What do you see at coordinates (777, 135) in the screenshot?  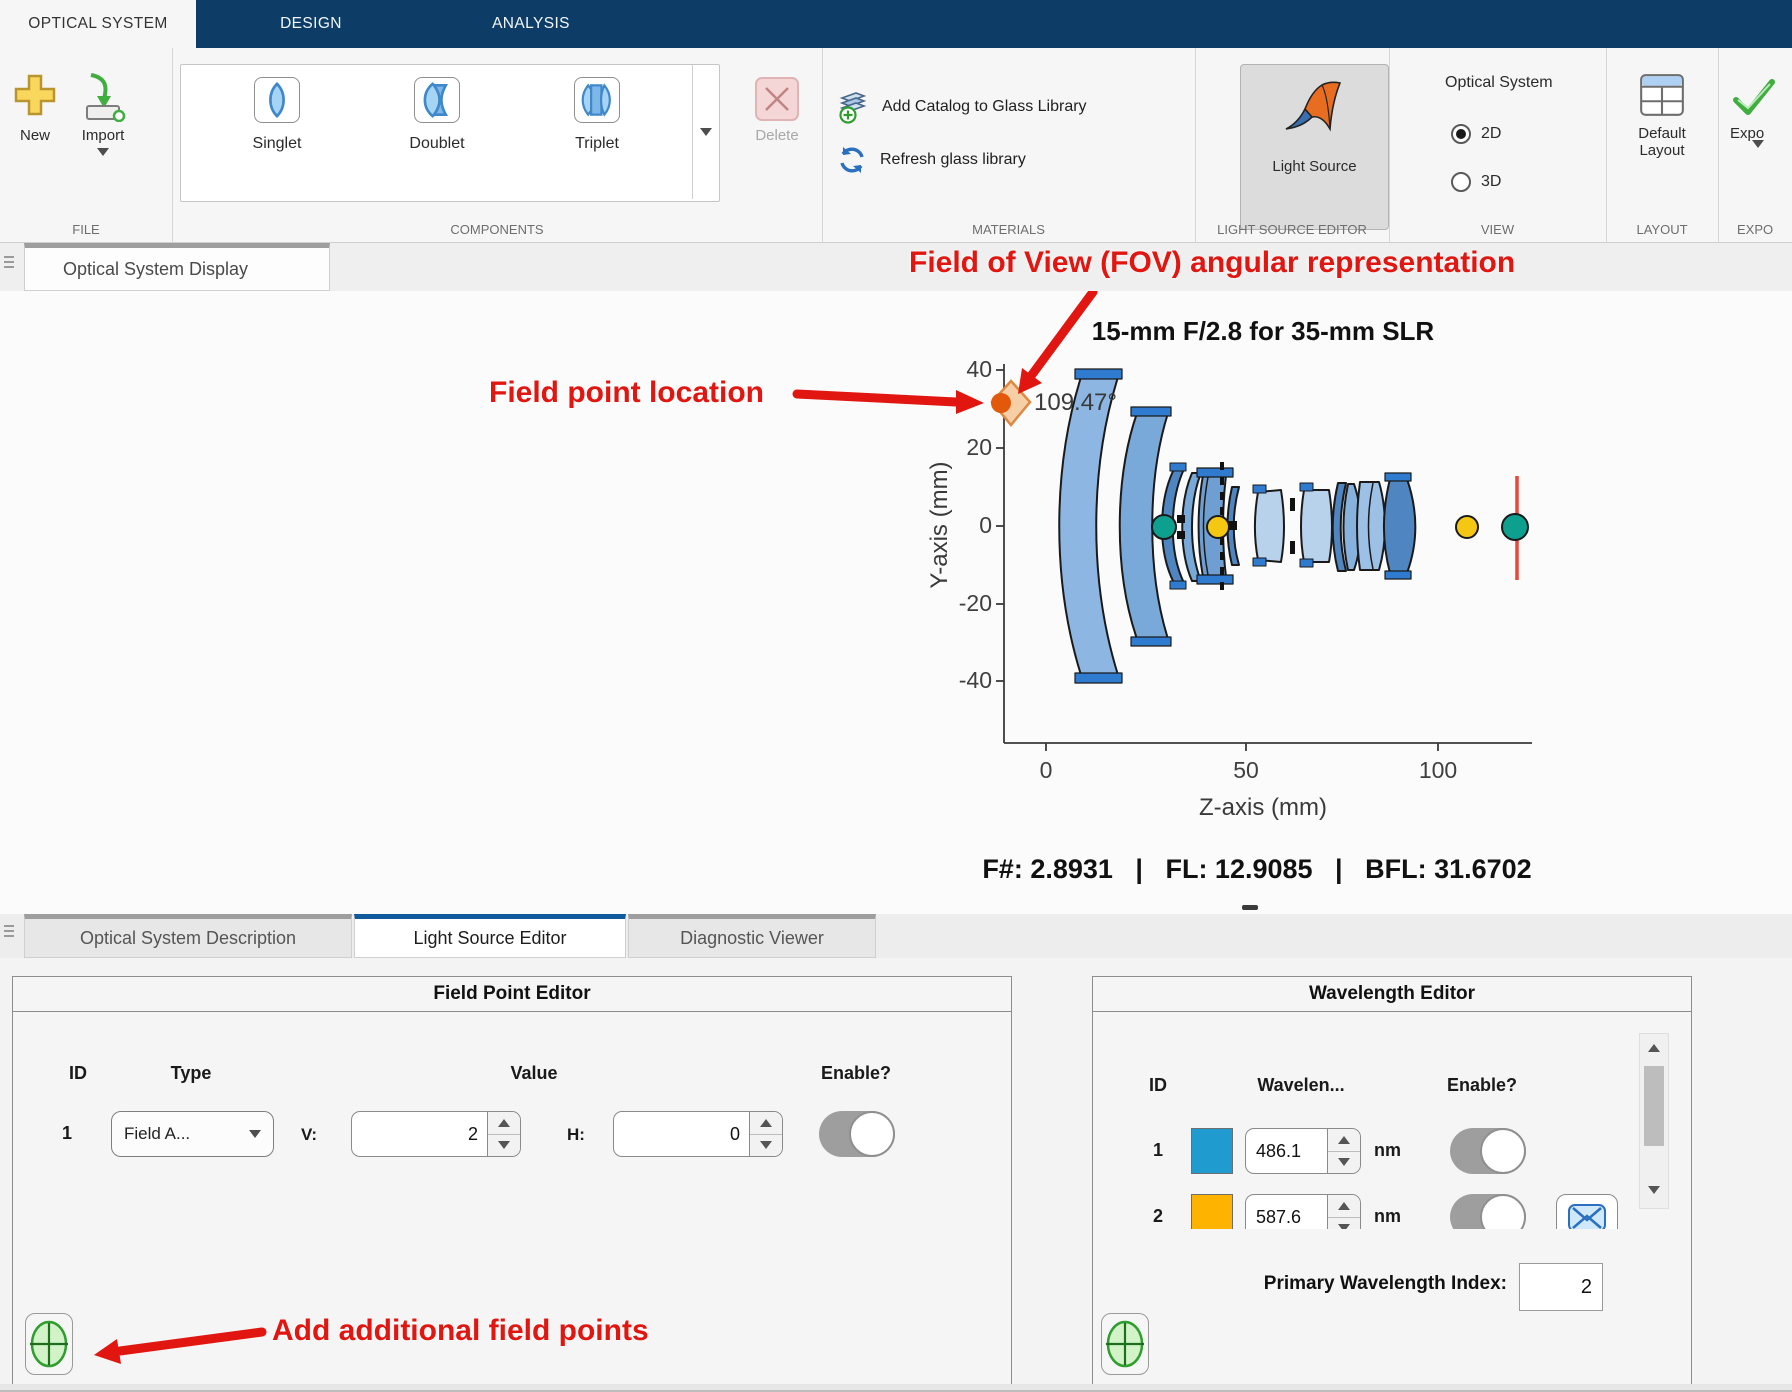 I see `delete-button-label: Delete` at bounding box center [777, 135].